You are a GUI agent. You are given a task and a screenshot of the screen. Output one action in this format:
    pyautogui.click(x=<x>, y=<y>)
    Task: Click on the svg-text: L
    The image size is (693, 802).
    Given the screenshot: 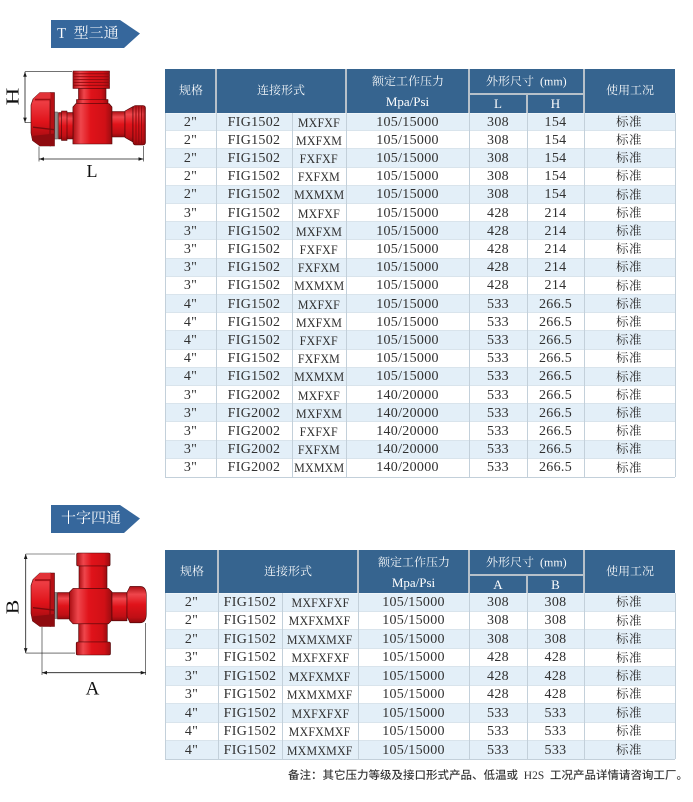 What is the action you would take?
    pyautogui.click(x=92, y=171)
    